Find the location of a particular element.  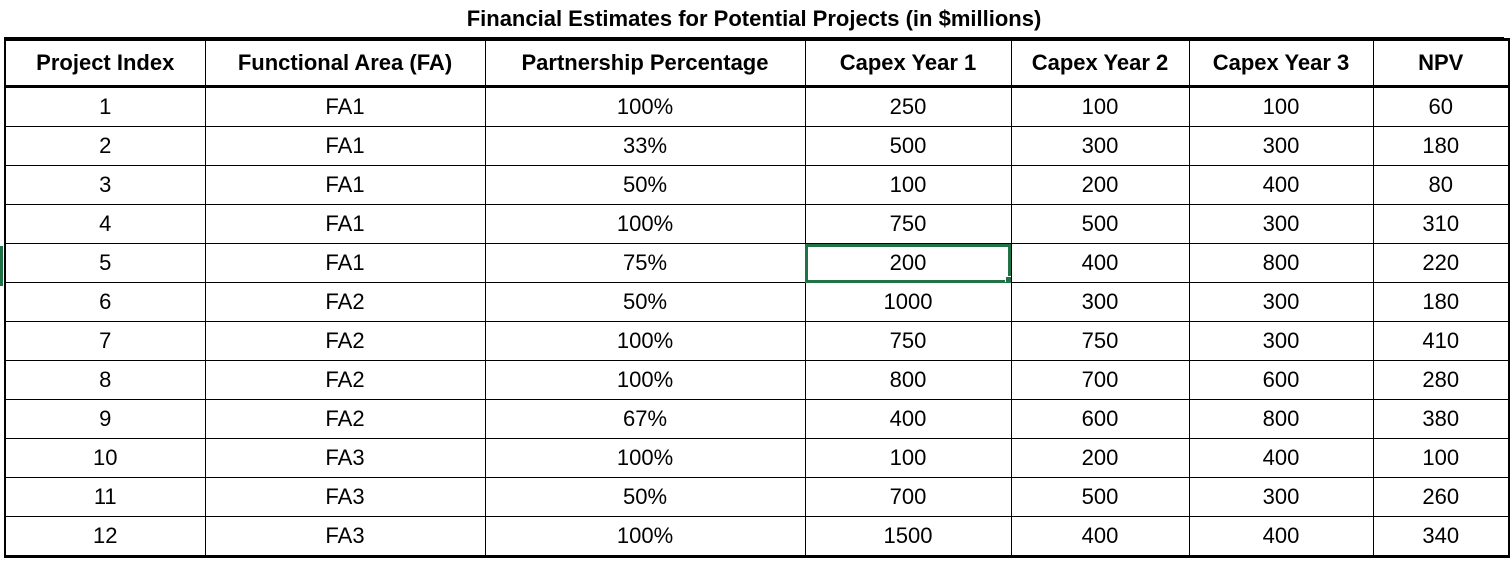

cell-partnership-percentage: 67% is located at coordinates (645, 419).